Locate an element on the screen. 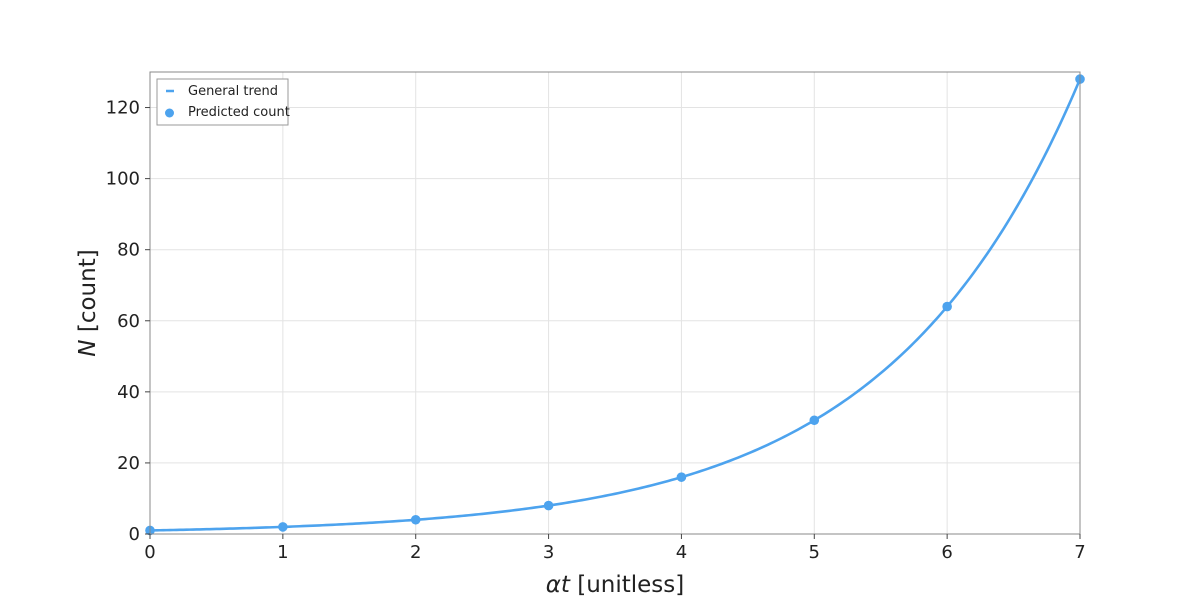  x-tick-label: 1 is located at coordinates (282, 552).